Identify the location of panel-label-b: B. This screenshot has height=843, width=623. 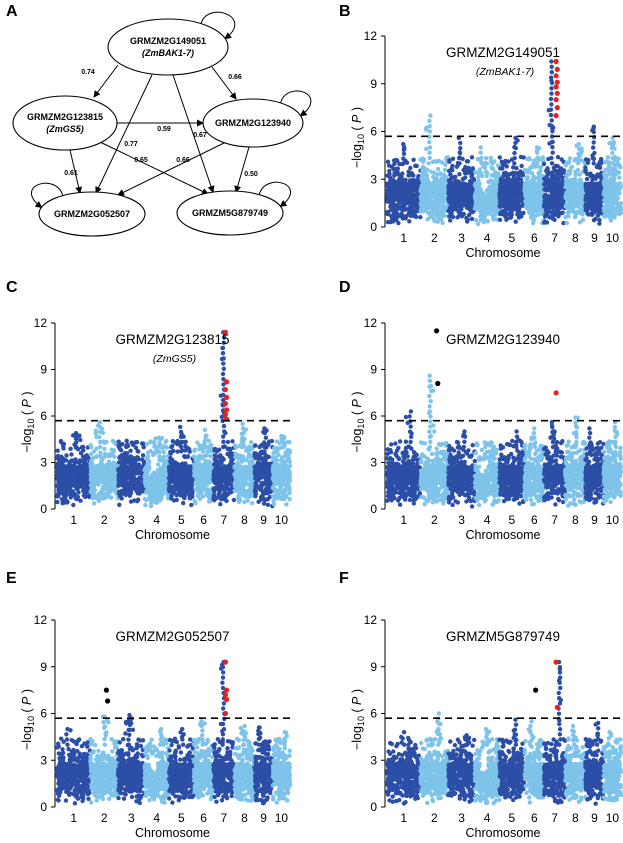
(345, 11).